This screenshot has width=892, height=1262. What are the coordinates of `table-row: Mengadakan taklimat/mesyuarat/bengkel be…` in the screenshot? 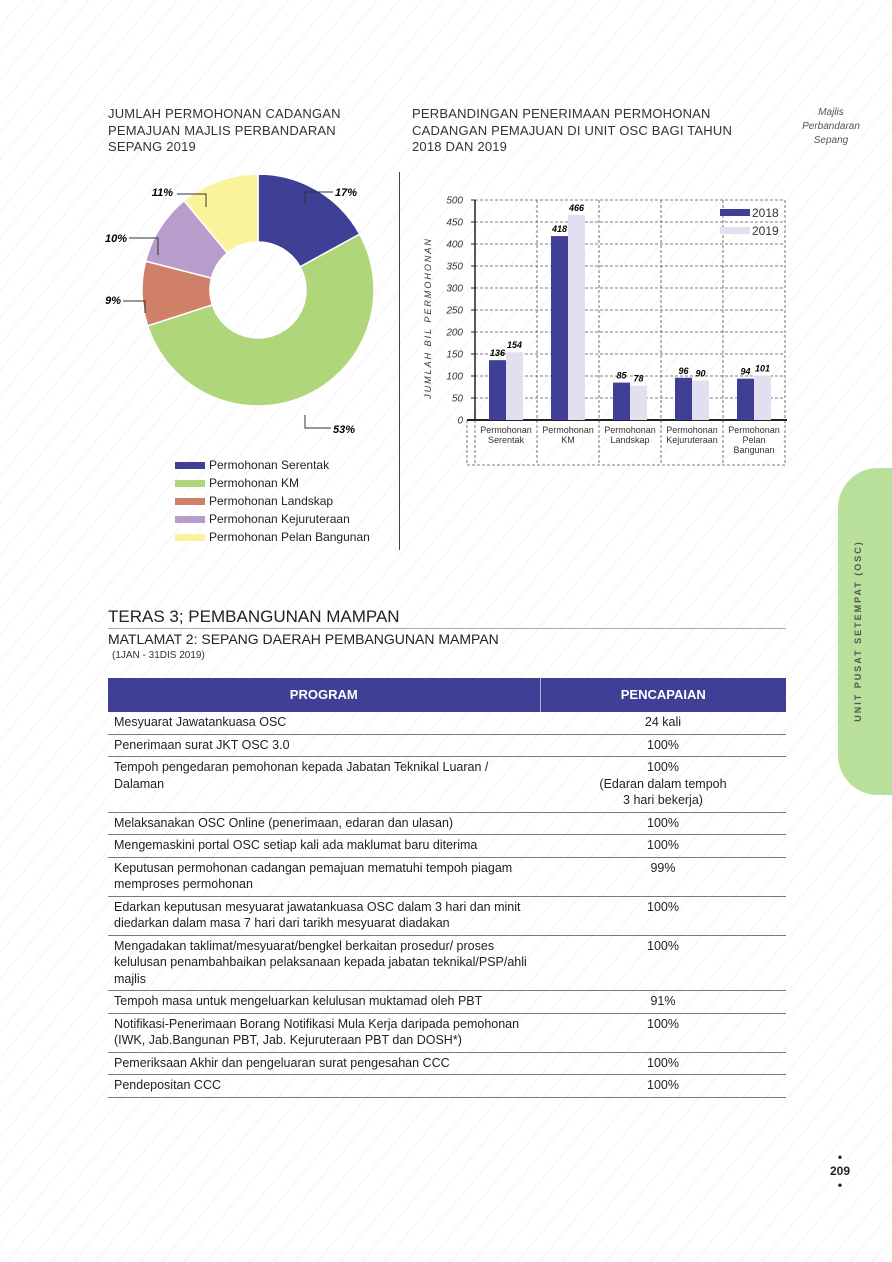 It's located at (447, 963).